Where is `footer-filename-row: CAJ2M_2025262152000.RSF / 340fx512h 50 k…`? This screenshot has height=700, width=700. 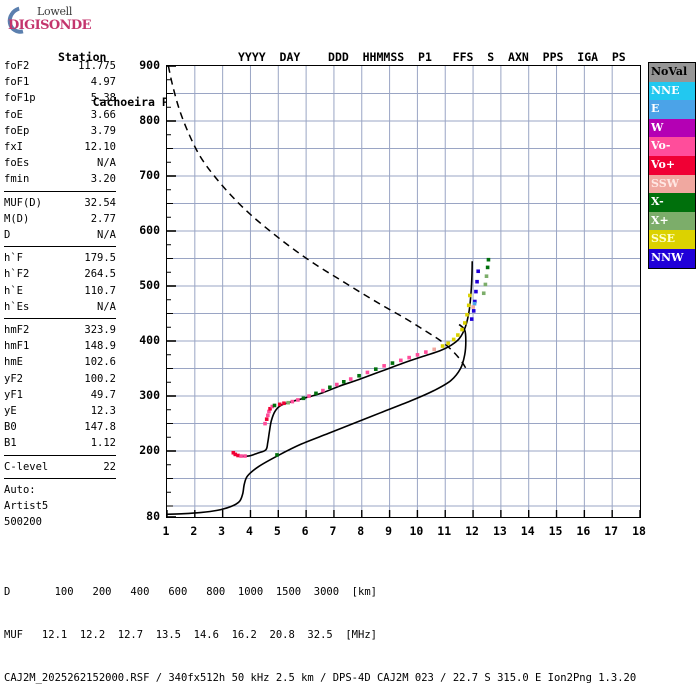
footer-filename-row: CAJ2M_2025262152000.RSF / 340fx512h 50 k… is located at coordinates (320, 678).